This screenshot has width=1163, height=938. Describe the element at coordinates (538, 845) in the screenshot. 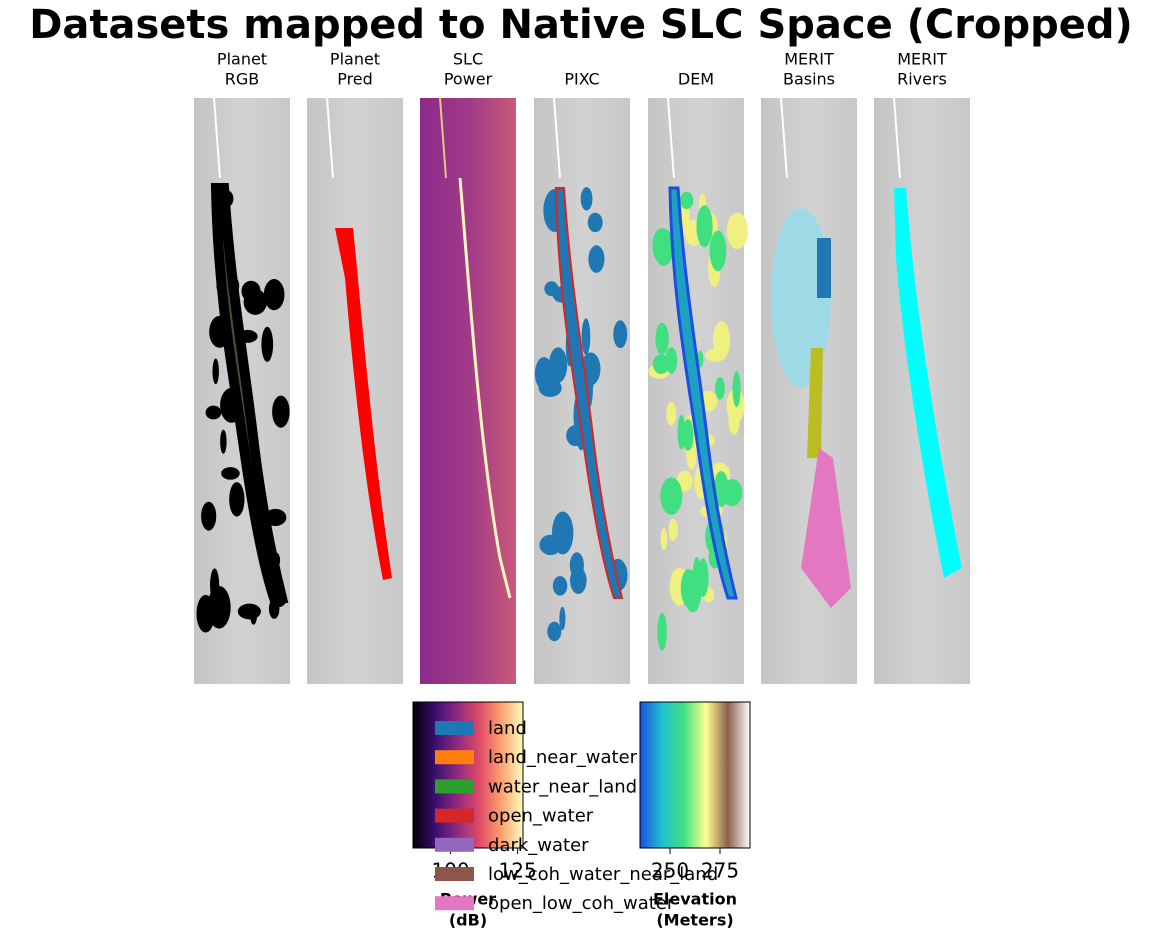

I see `legend-label: dark_water` at that location.